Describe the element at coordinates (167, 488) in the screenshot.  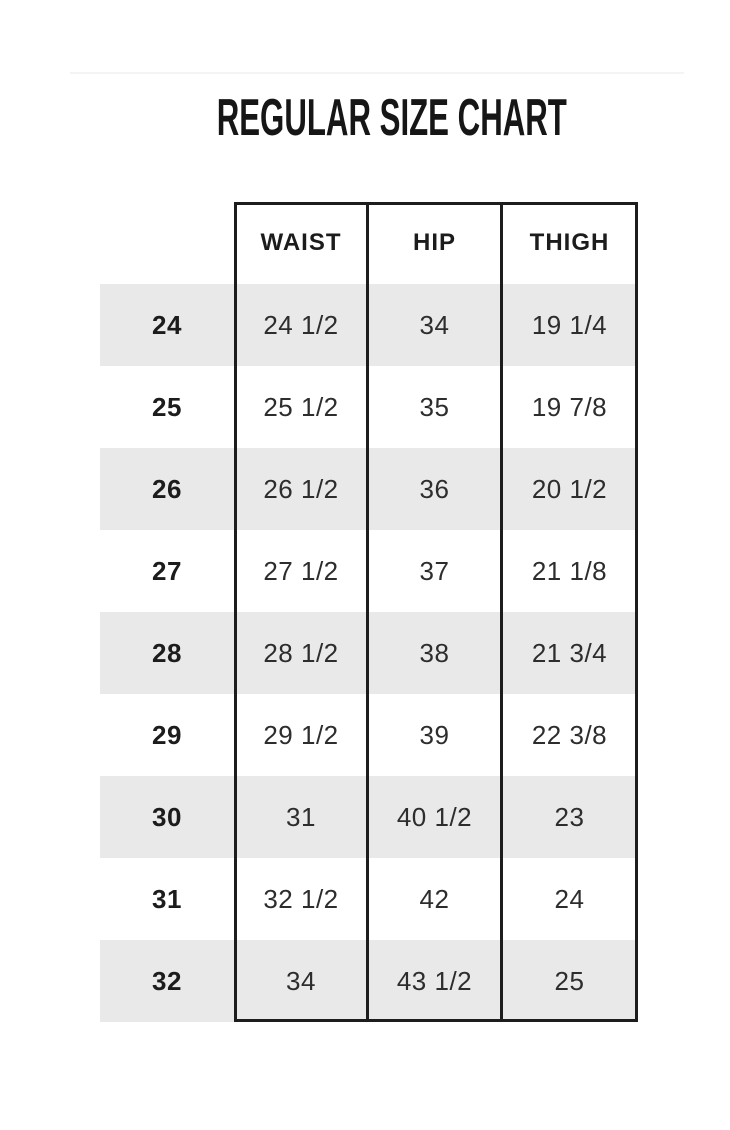
I see `size-label: 26` at that location.